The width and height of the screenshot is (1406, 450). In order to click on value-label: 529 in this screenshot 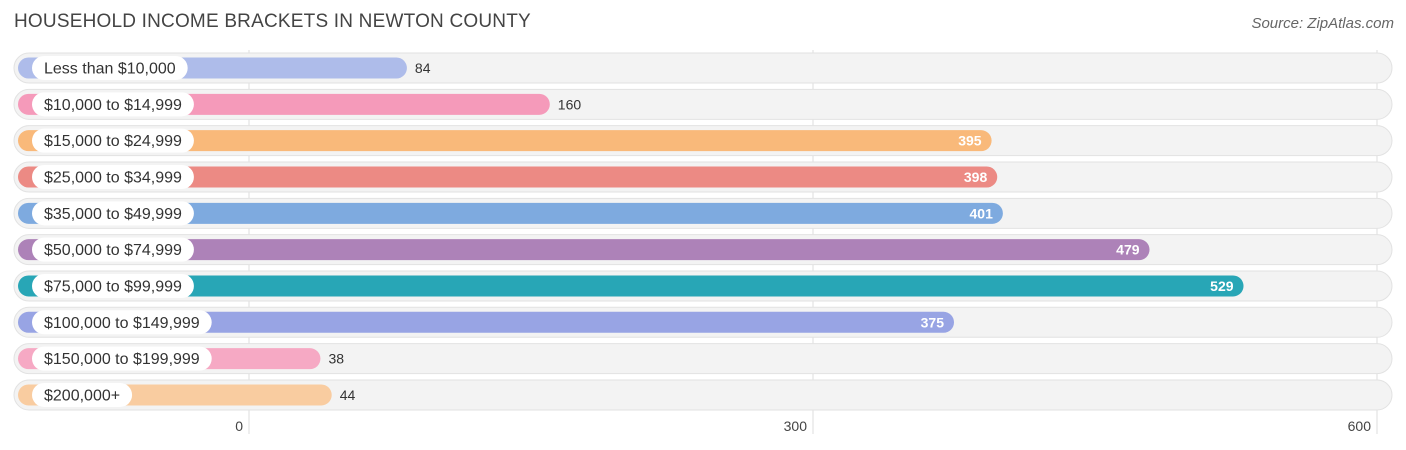, I will do `click(1222, 286)`.